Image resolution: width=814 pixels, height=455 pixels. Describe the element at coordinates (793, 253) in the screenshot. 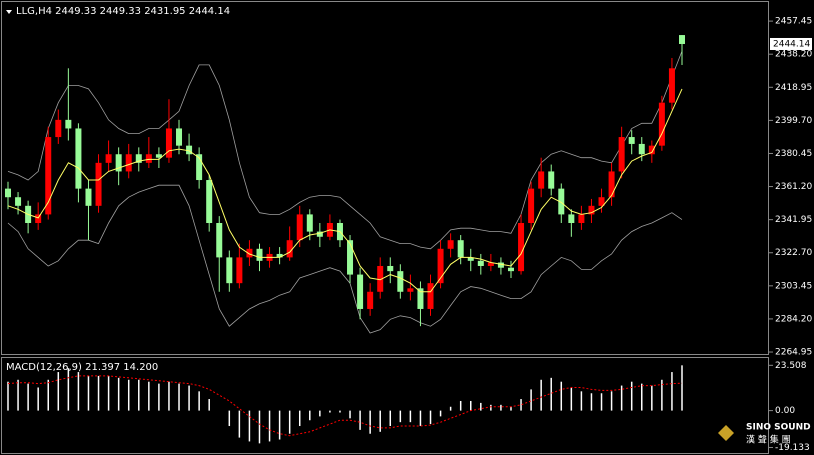

I see `y-tick-label: 2322.70` at that location.